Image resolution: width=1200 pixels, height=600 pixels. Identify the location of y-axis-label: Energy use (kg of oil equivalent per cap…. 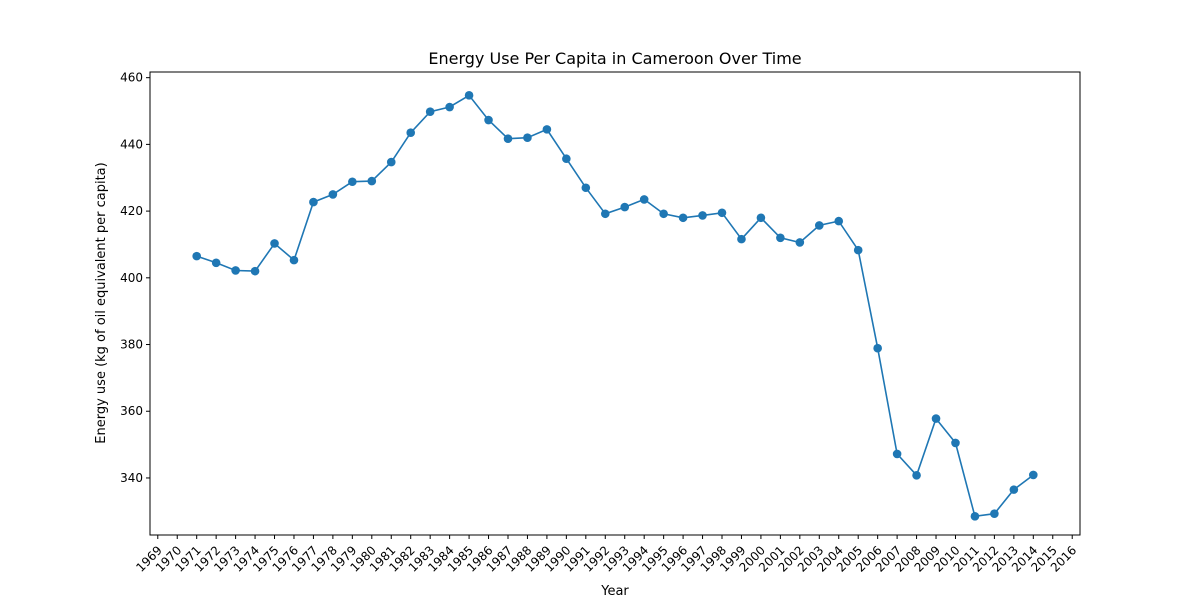
(101, 302).